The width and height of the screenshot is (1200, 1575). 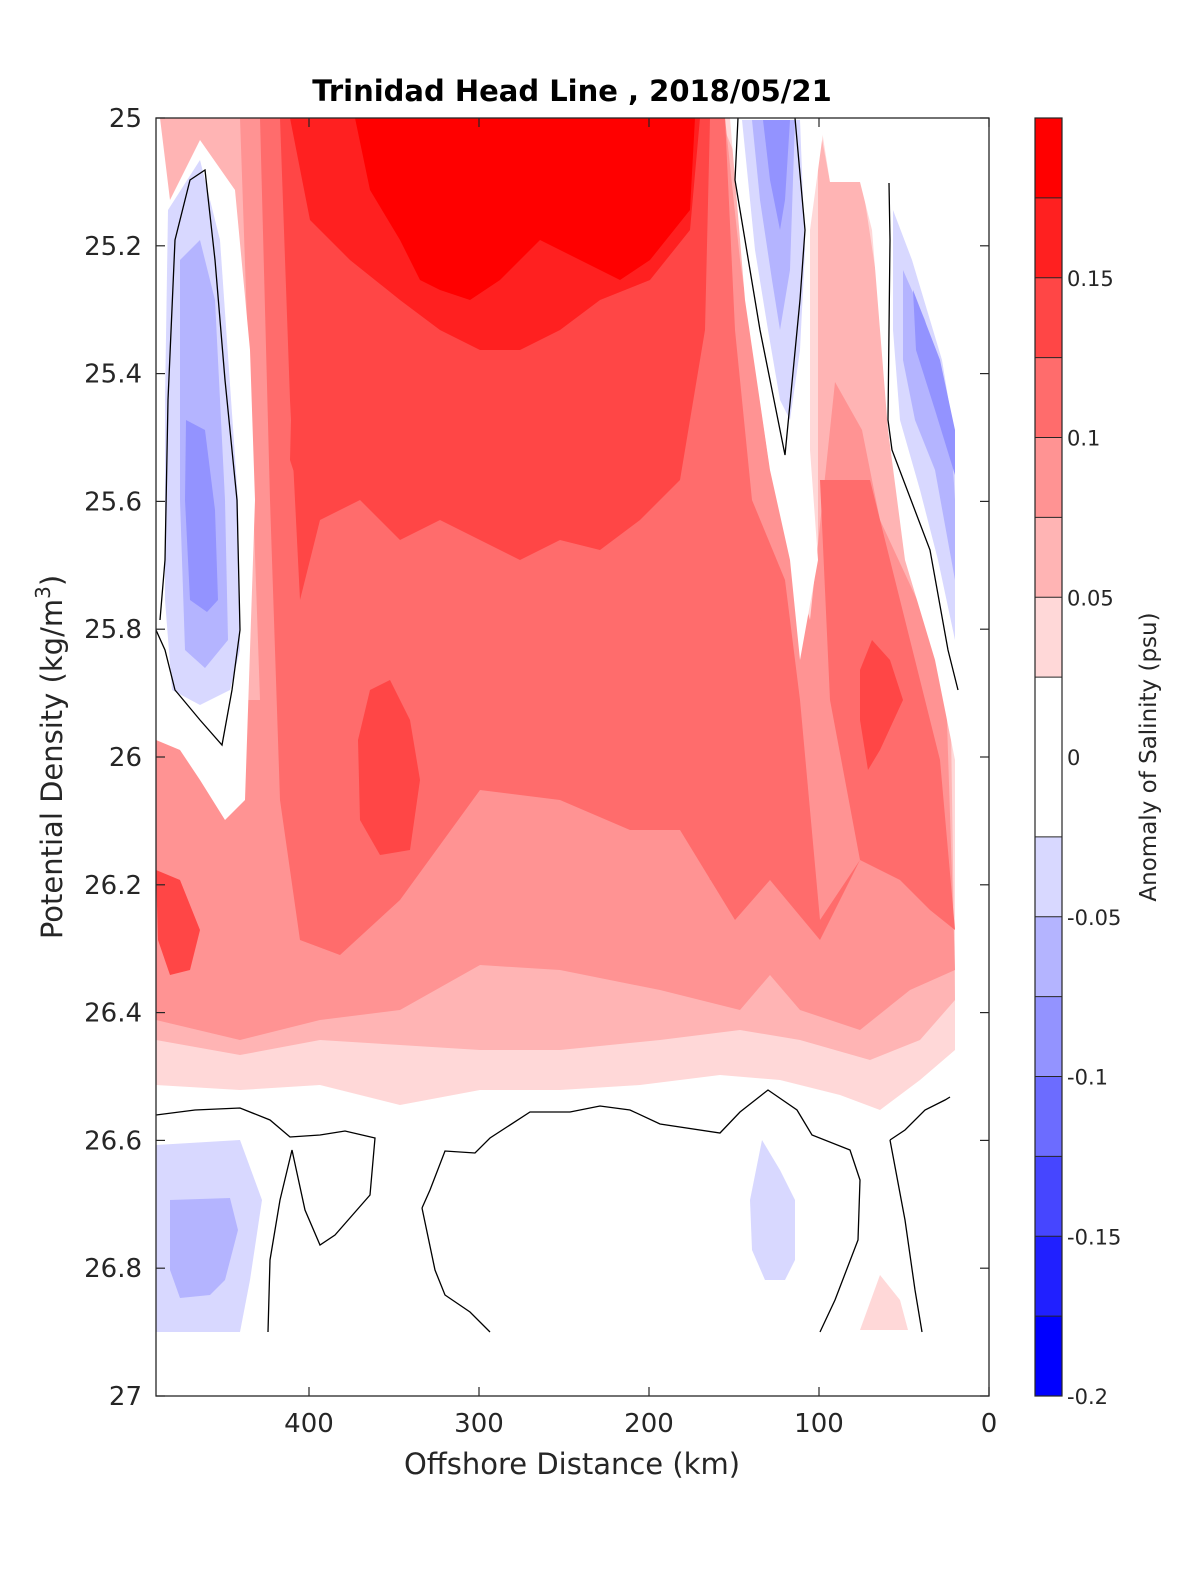 What do you see at coordinates (1094, 1237) in the screenshot?
I see `colorbar-tick-label: -0.15` at bounding box center [1094, 1237].